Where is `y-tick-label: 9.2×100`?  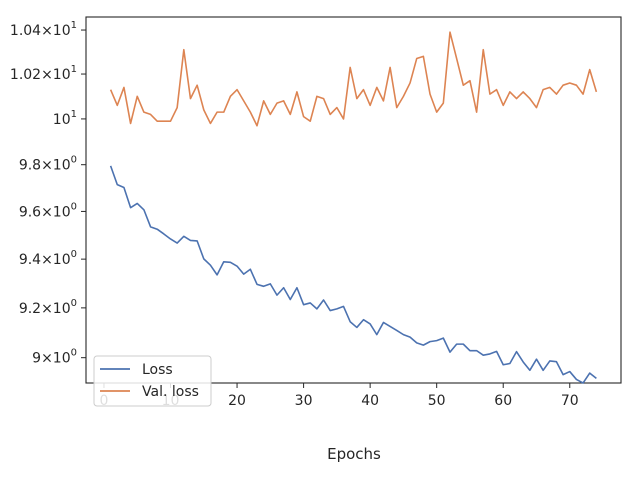
y-tick-label: 9.2×100 is located at coordinates (48, 307).